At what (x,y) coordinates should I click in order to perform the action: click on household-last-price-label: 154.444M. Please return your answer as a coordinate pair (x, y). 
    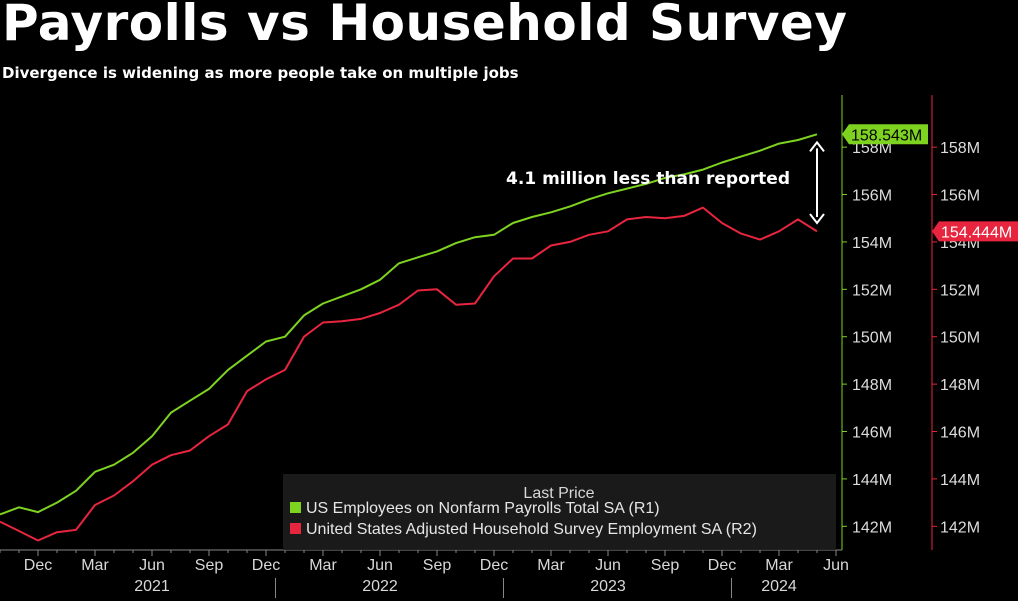
    Looking at the image, I should click on (976, 232).